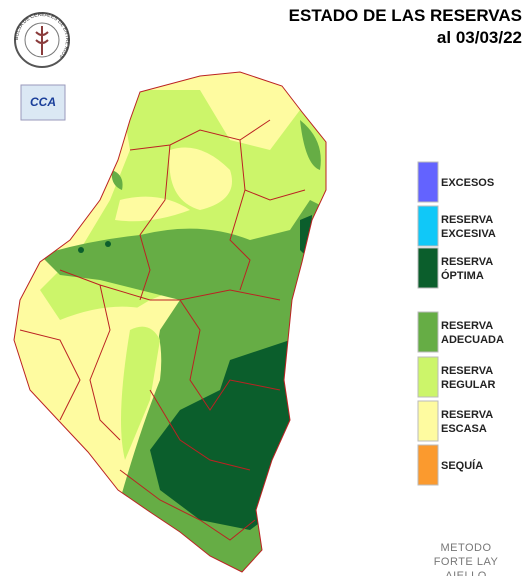 The image size is (530, 581). What do you see at coordinates (465, 548) in the screenshot?
I see `footer-text: METODO` at bounding box center [465, 548].